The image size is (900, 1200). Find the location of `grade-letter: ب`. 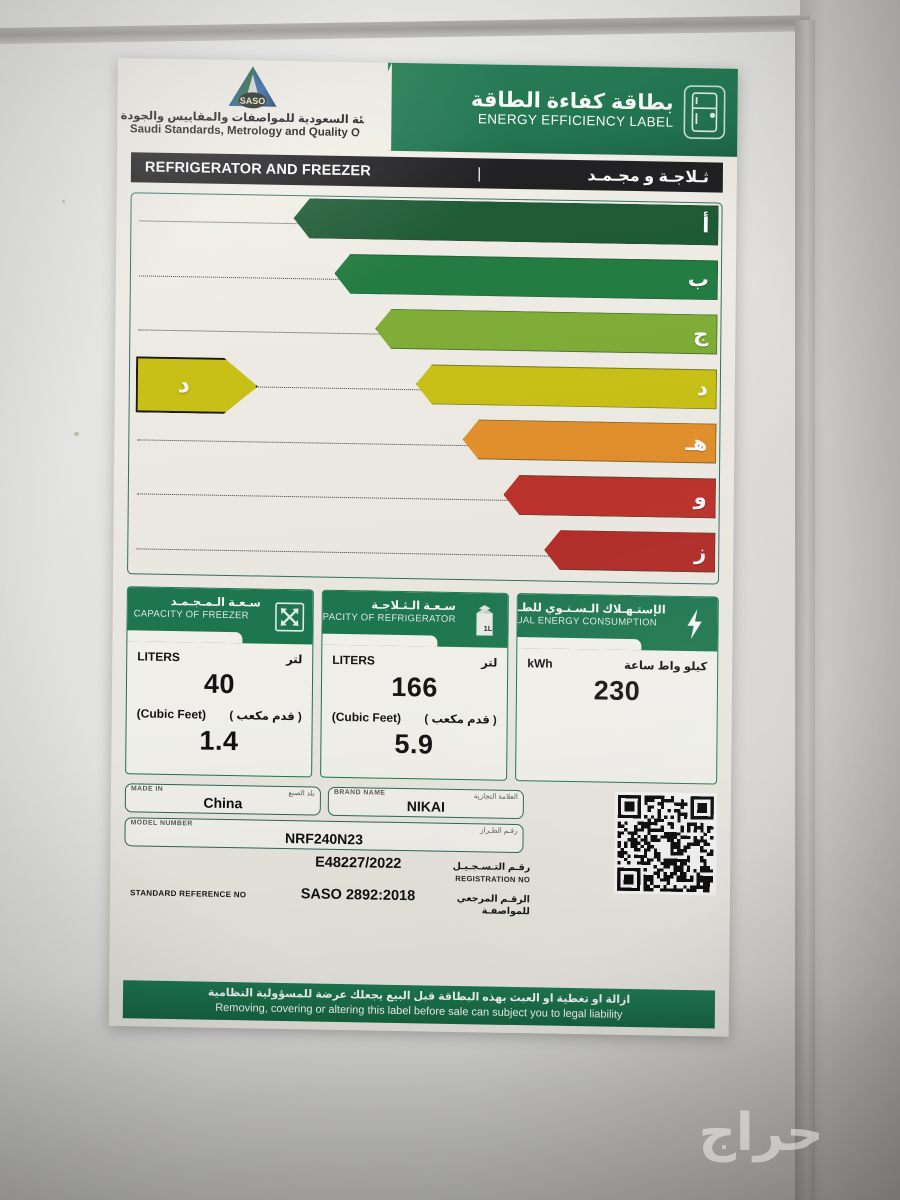

grade-letter: ب is located at coordinates (698, 280).